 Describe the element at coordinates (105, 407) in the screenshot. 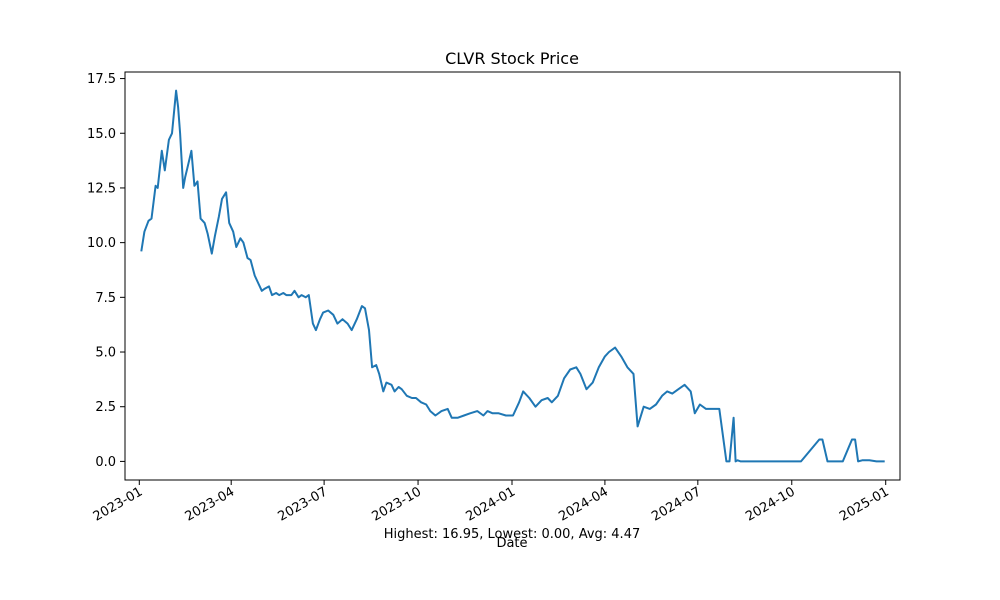

I see `y-tick-label: 2.5` at that location.